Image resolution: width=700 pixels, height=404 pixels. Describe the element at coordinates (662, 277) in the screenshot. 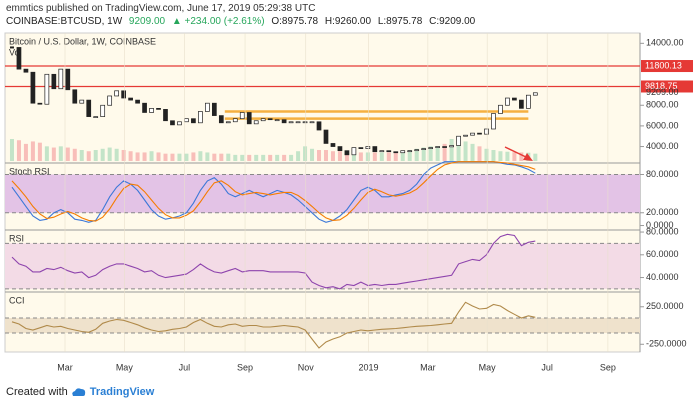

I see `y-tick-label: 40.0000` at that location.